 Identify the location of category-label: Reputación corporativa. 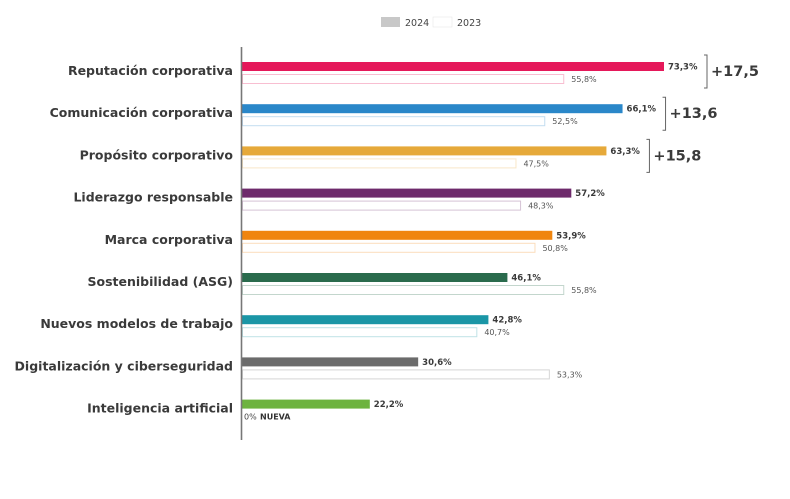
(150, 70).